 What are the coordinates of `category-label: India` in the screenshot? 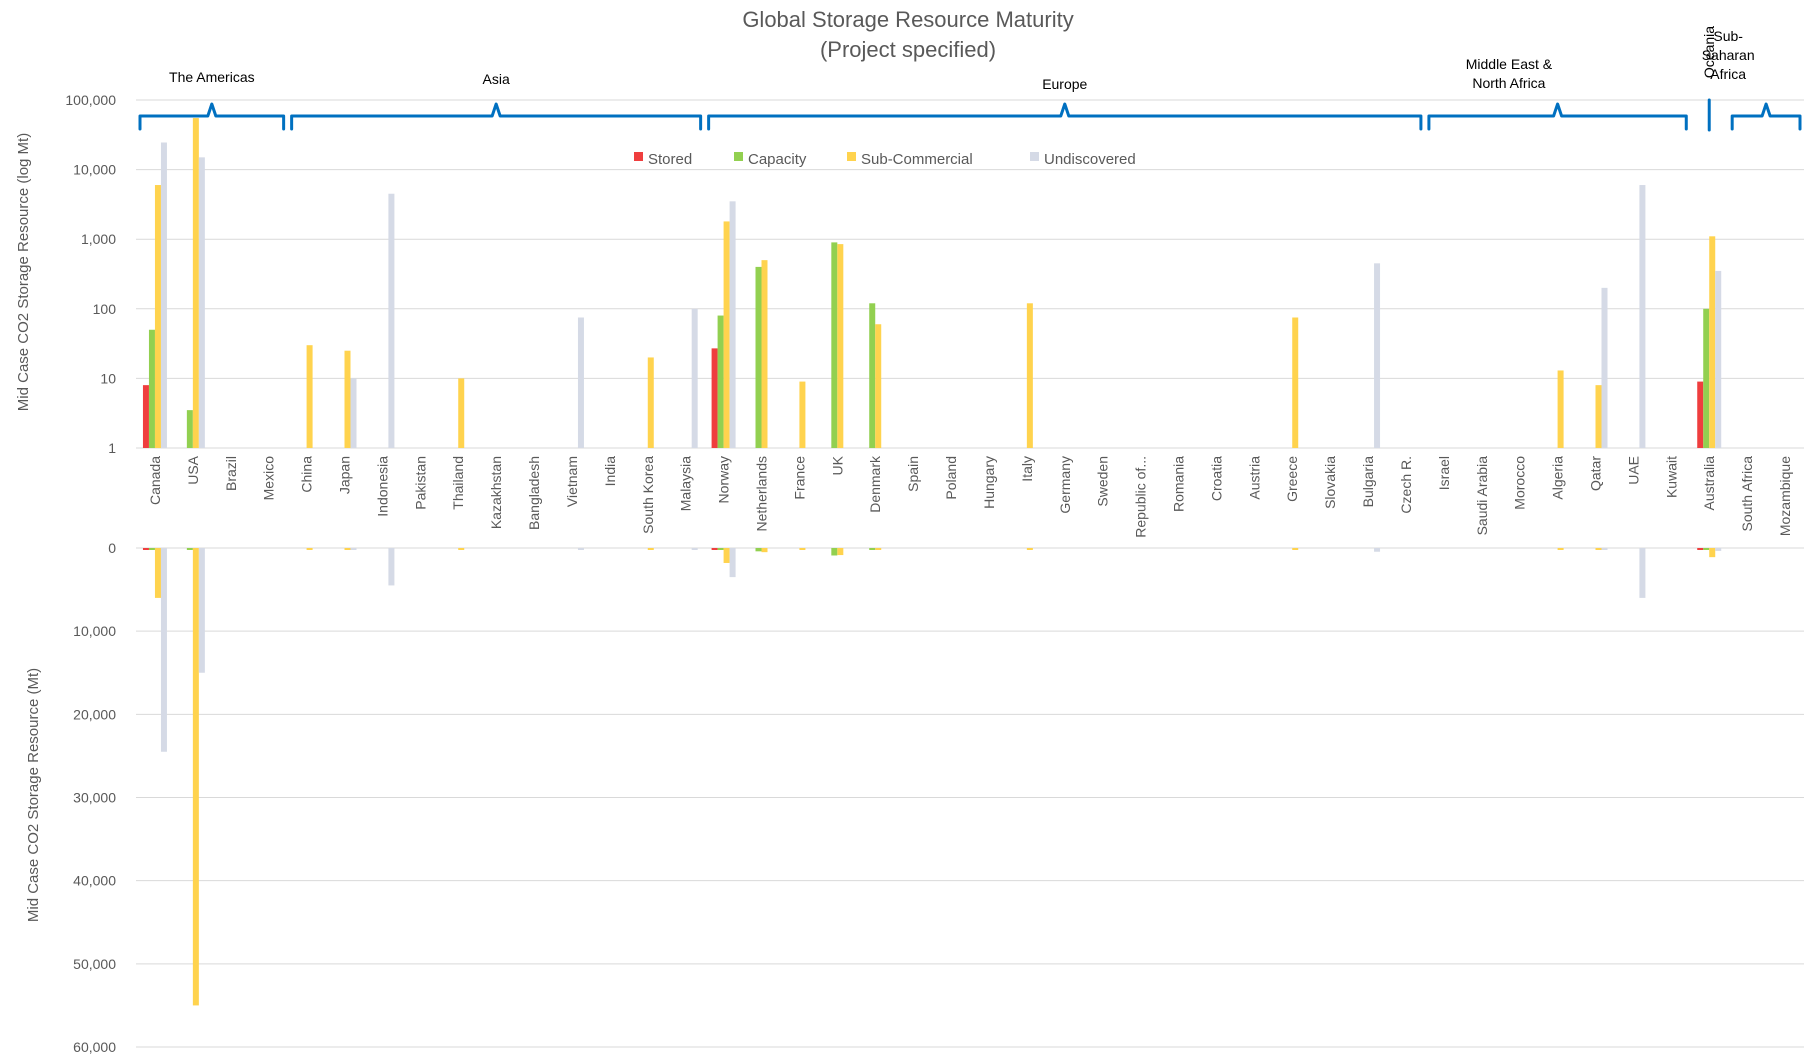 It's located at (610, 471).